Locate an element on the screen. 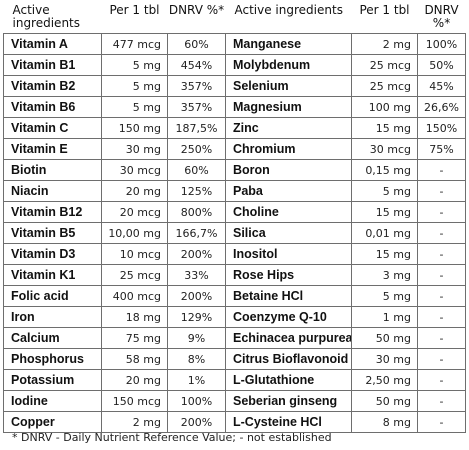  header-active-ingredients-right: Active ingredients is located at coordinates (288, 19).